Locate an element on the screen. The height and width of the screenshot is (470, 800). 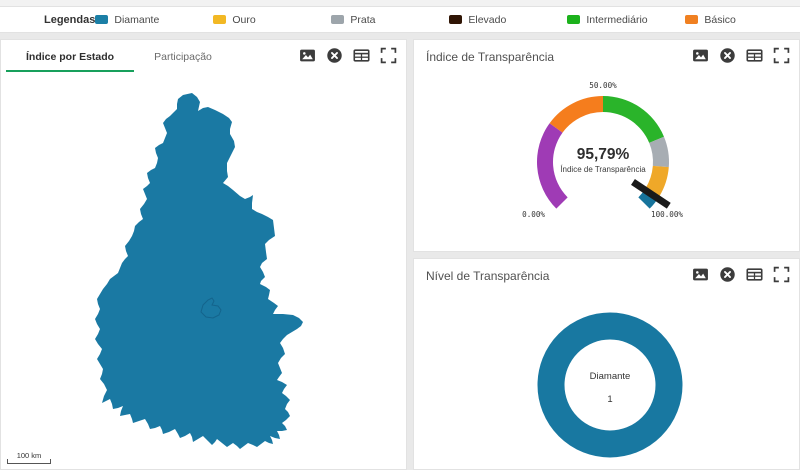
gauge-needle is located at coordinates (651, 194).